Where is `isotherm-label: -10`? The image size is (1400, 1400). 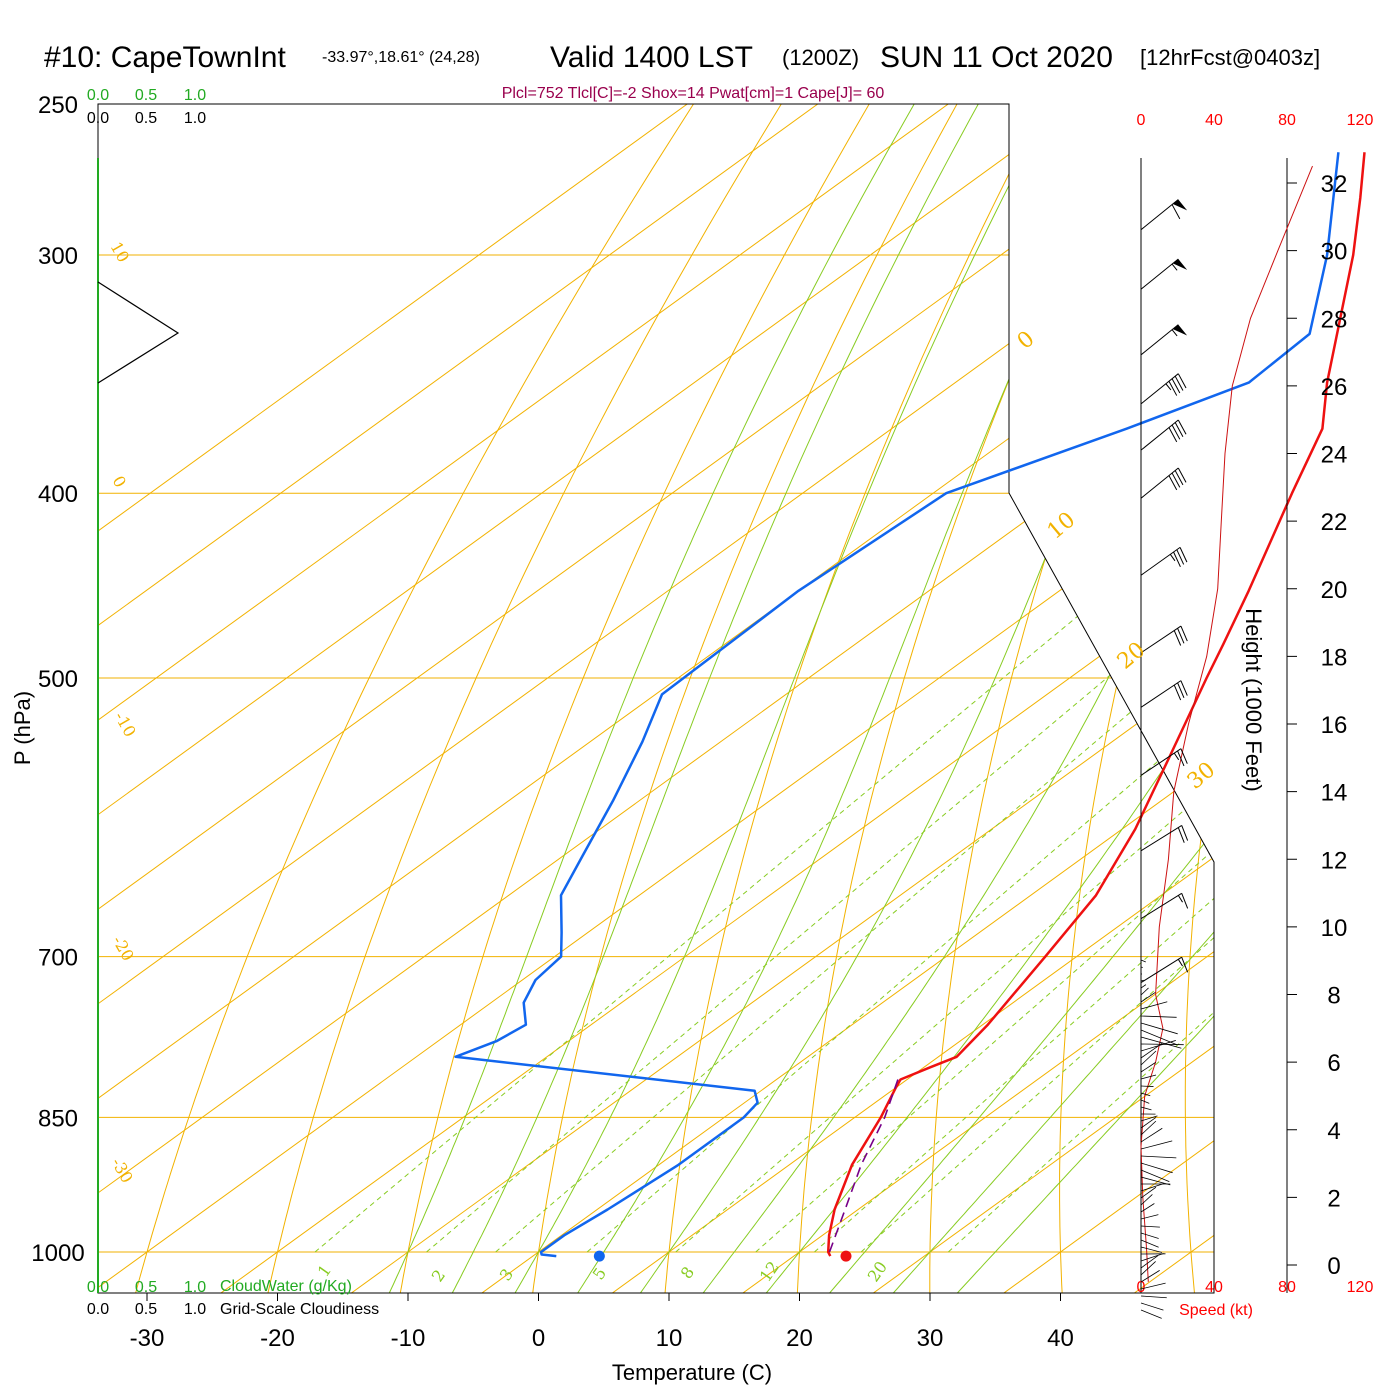 isotherm-label: -10 is located at coordinates (125, 725).